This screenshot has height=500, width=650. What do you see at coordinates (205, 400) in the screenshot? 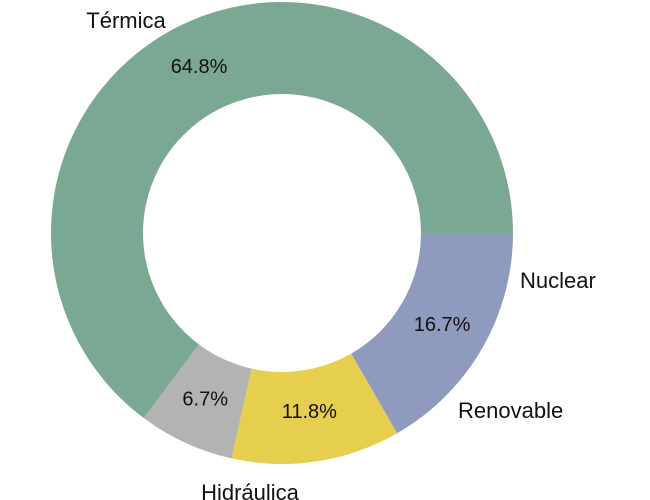
I see `value-label-nuclear: 6.7%` at bounding box center [205, 400].